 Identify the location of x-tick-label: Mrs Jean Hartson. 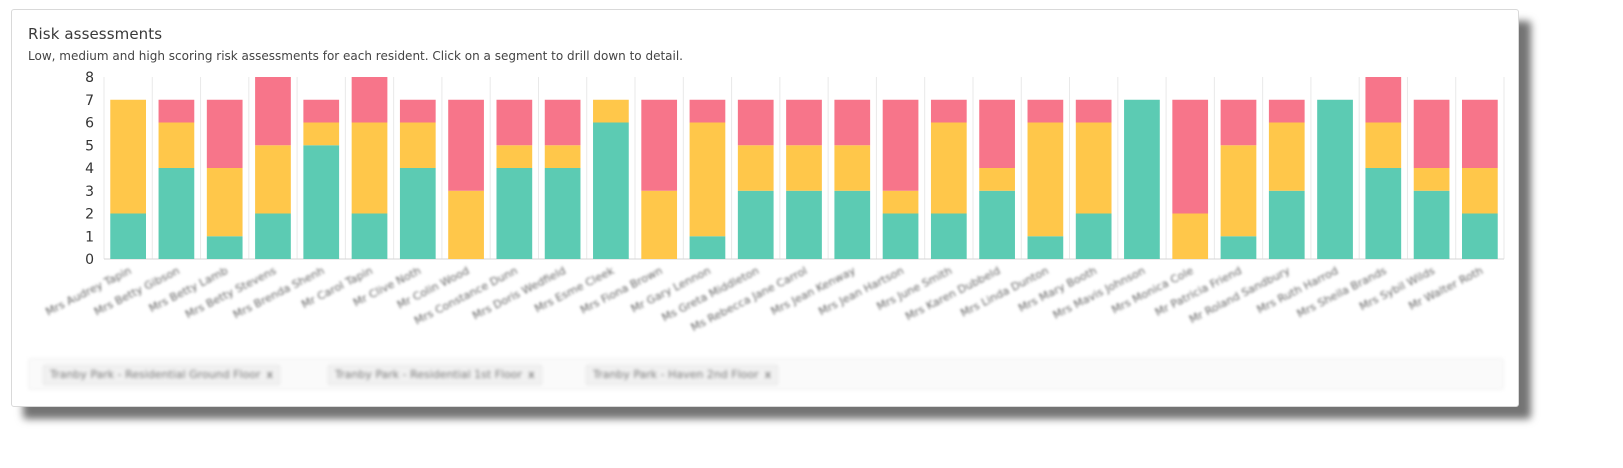
(860, 291).